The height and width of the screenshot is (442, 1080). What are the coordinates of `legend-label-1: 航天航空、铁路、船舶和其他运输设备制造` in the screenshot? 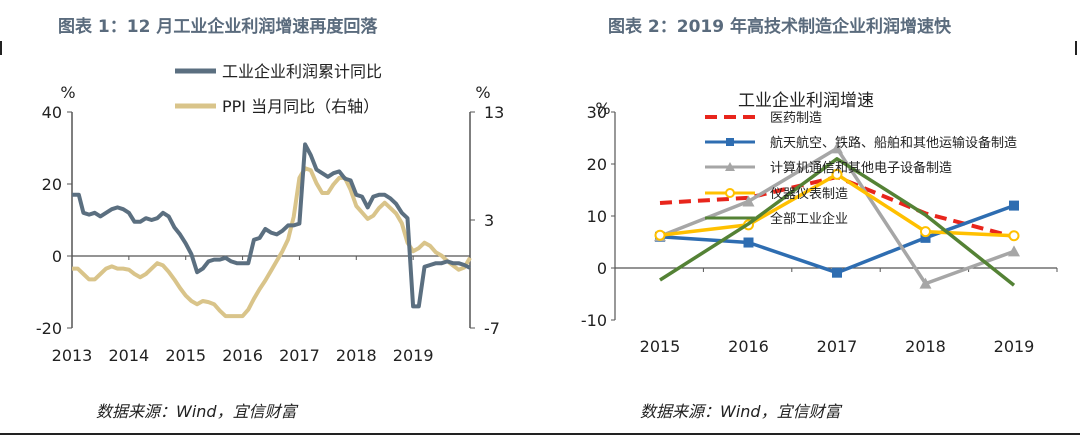 It's located at (893, 143).